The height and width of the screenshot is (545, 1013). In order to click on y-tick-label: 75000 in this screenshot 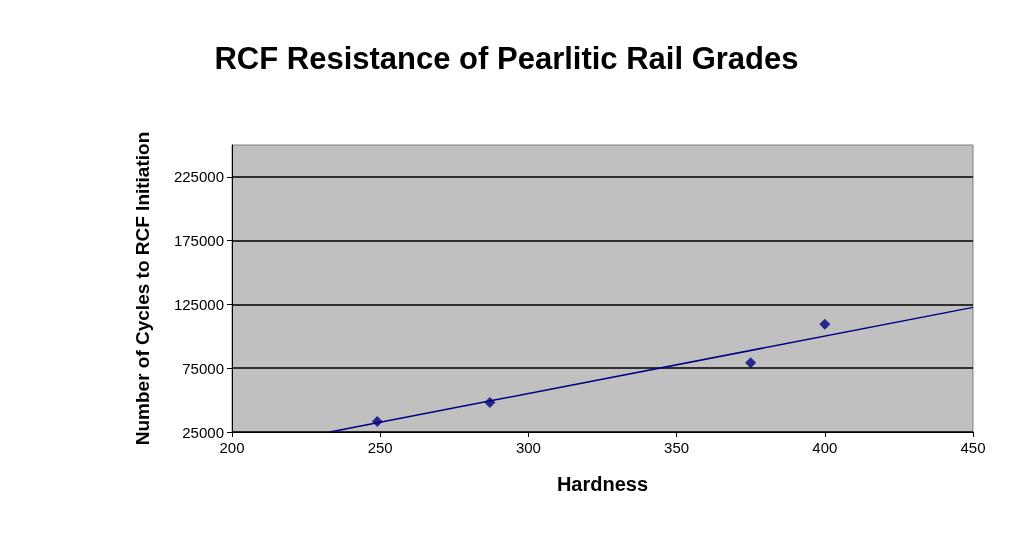, I will do `click(203, 368)`.